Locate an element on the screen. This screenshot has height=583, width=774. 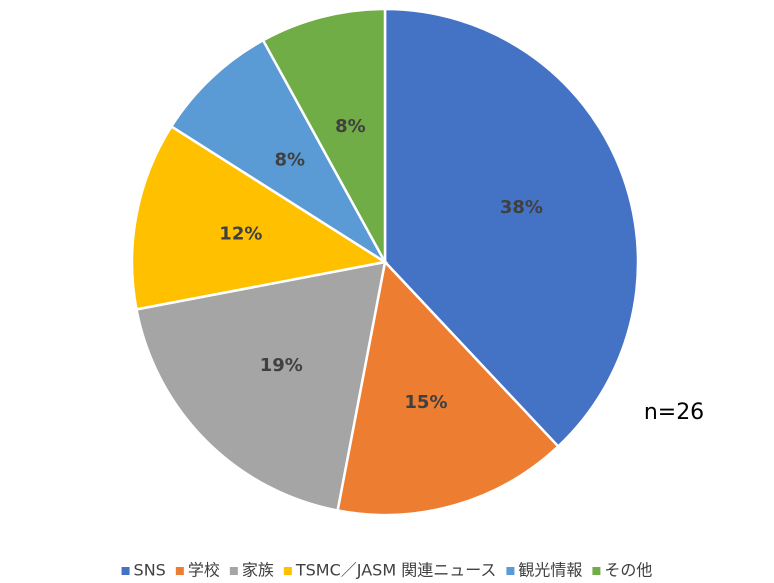
data-label: 19% is located at coordinates (281, 365).